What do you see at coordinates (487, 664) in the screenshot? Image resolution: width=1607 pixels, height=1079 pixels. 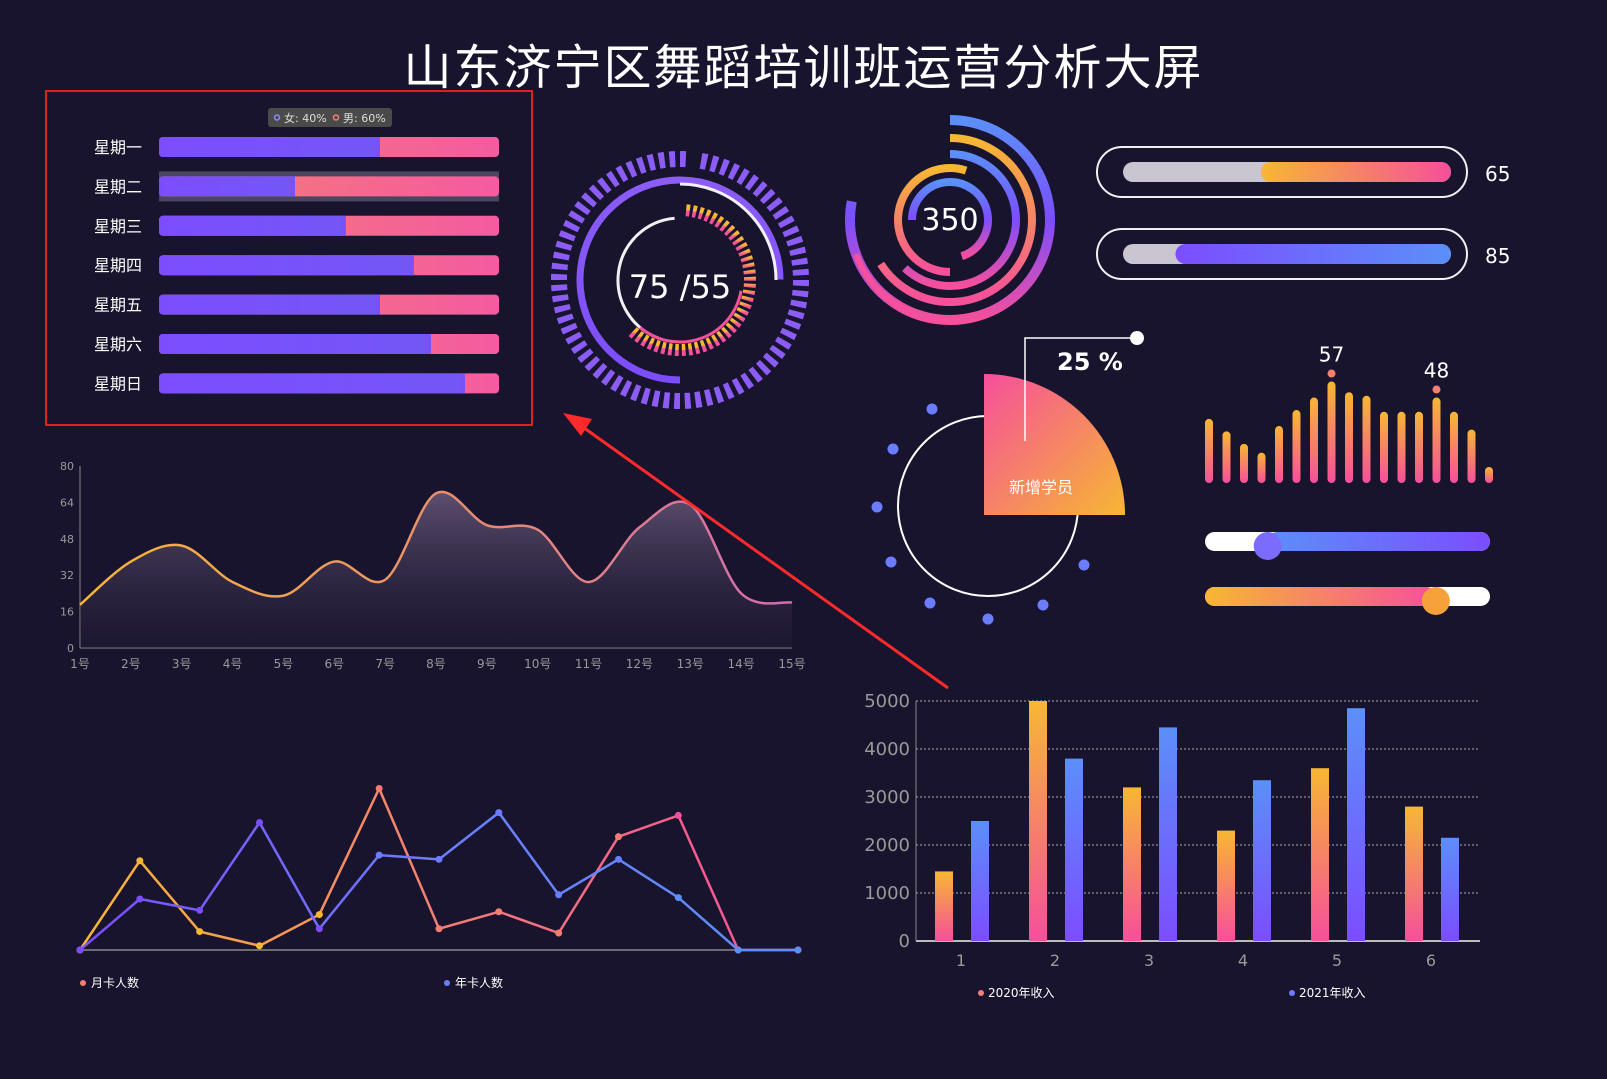 I see `x-tick-label: 9号` at bounding box center [487, 664].